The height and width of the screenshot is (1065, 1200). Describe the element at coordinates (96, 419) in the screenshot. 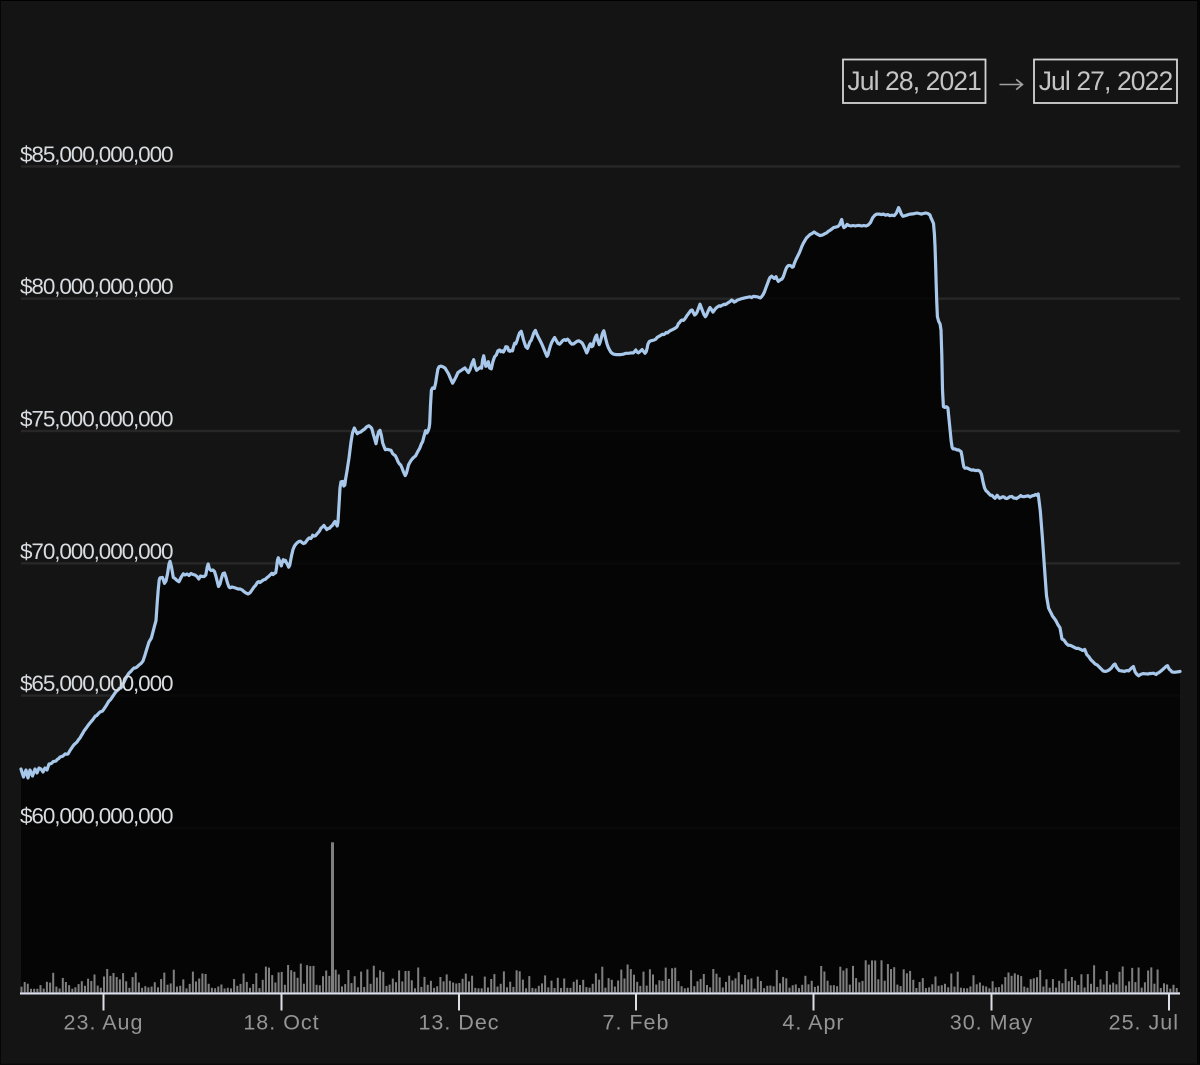

I see `svg-text: $75,000,000,000` at that location.